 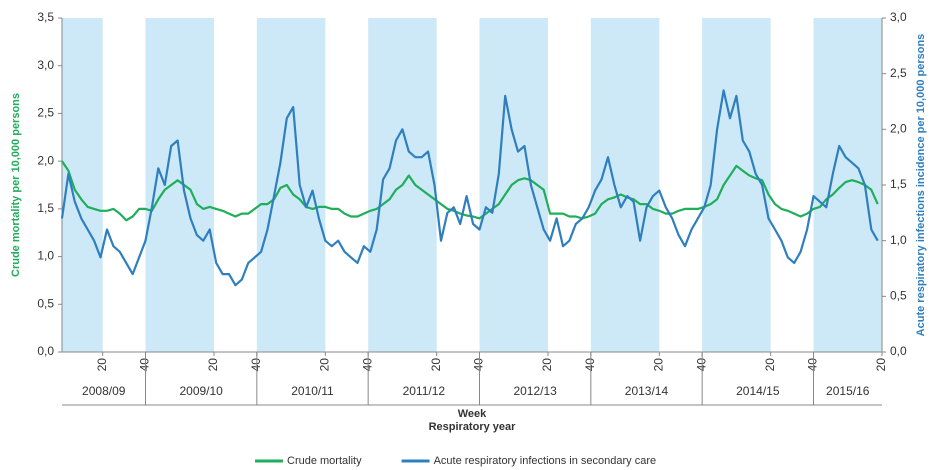 I want to click on y-tick-label: 3,5, so click(x=45, y=17).